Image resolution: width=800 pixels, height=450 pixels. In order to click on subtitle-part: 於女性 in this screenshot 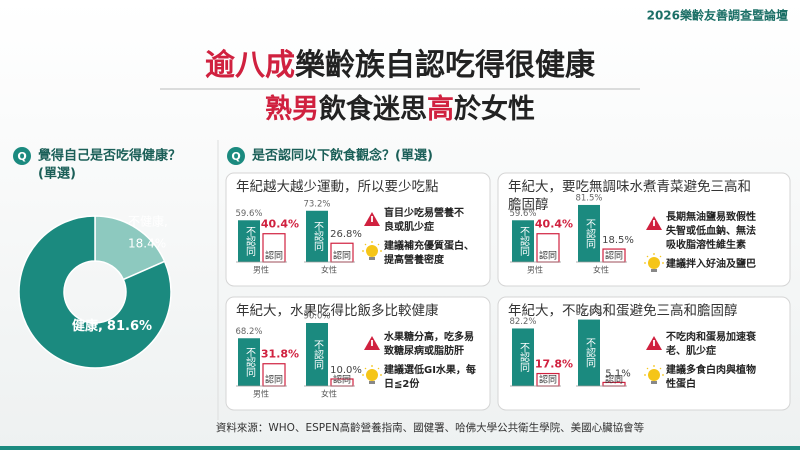, I will do `click(494, 109)`.